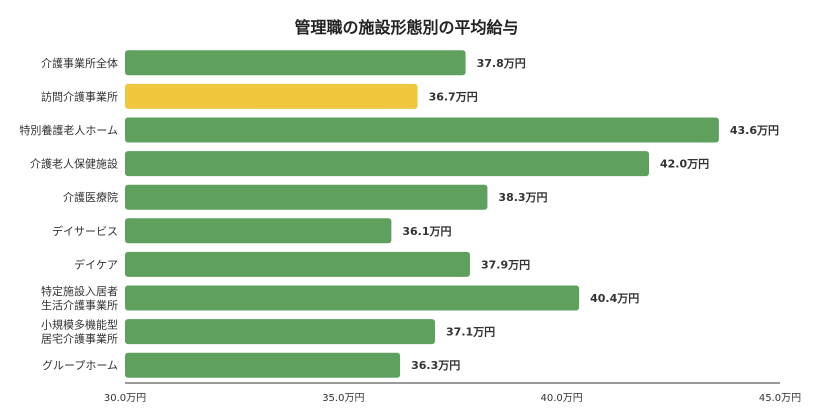 The height and width of the screenshot is (410, 813). What do you see at coordinates (501, 63) in the screenshot?
I see `value-label: 37.8万円` at bounding box center [501, 63].